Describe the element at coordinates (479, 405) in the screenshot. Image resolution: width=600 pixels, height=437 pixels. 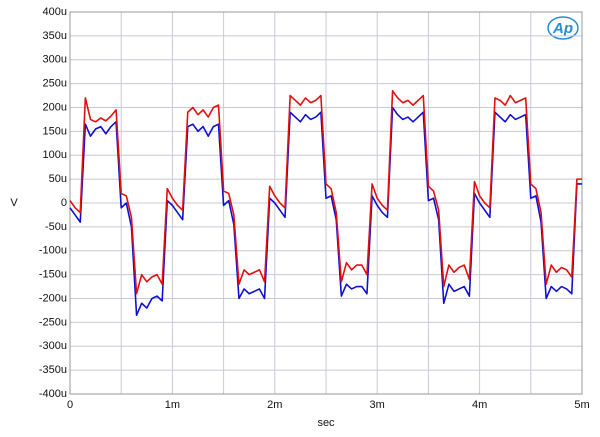
I see `x-tick-label: 4m` at that location.